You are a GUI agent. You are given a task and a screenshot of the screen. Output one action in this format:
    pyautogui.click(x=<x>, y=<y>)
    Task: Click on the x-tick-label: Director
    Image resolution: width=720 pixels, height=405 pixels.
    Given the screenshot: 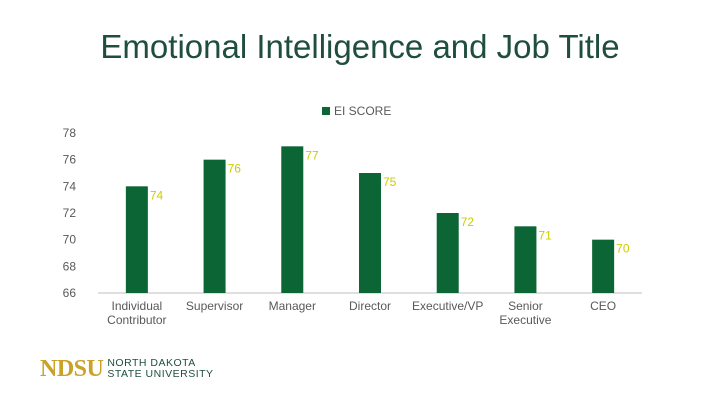 What is the action you would take?
    pyautogui.click(x=370, y=306)
    